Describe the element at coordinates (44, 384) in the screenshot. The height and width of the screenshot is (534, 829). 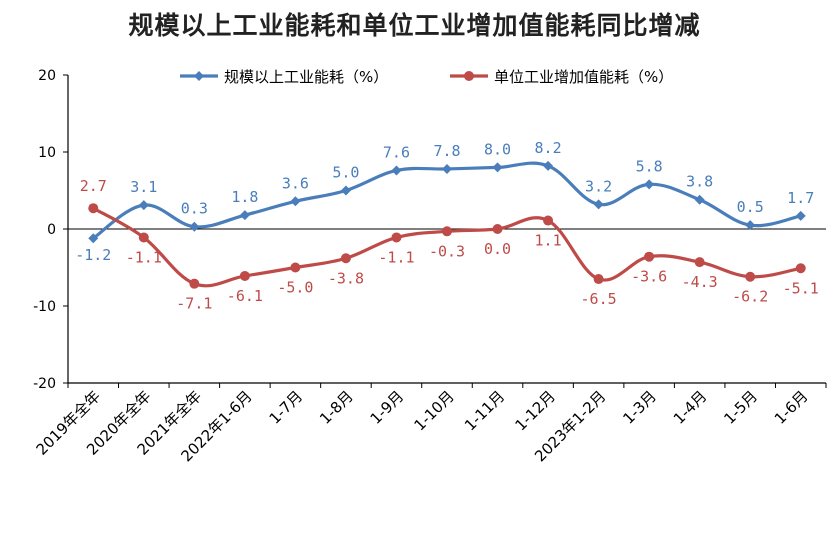
I see `y-tick-label: -20` at that location.